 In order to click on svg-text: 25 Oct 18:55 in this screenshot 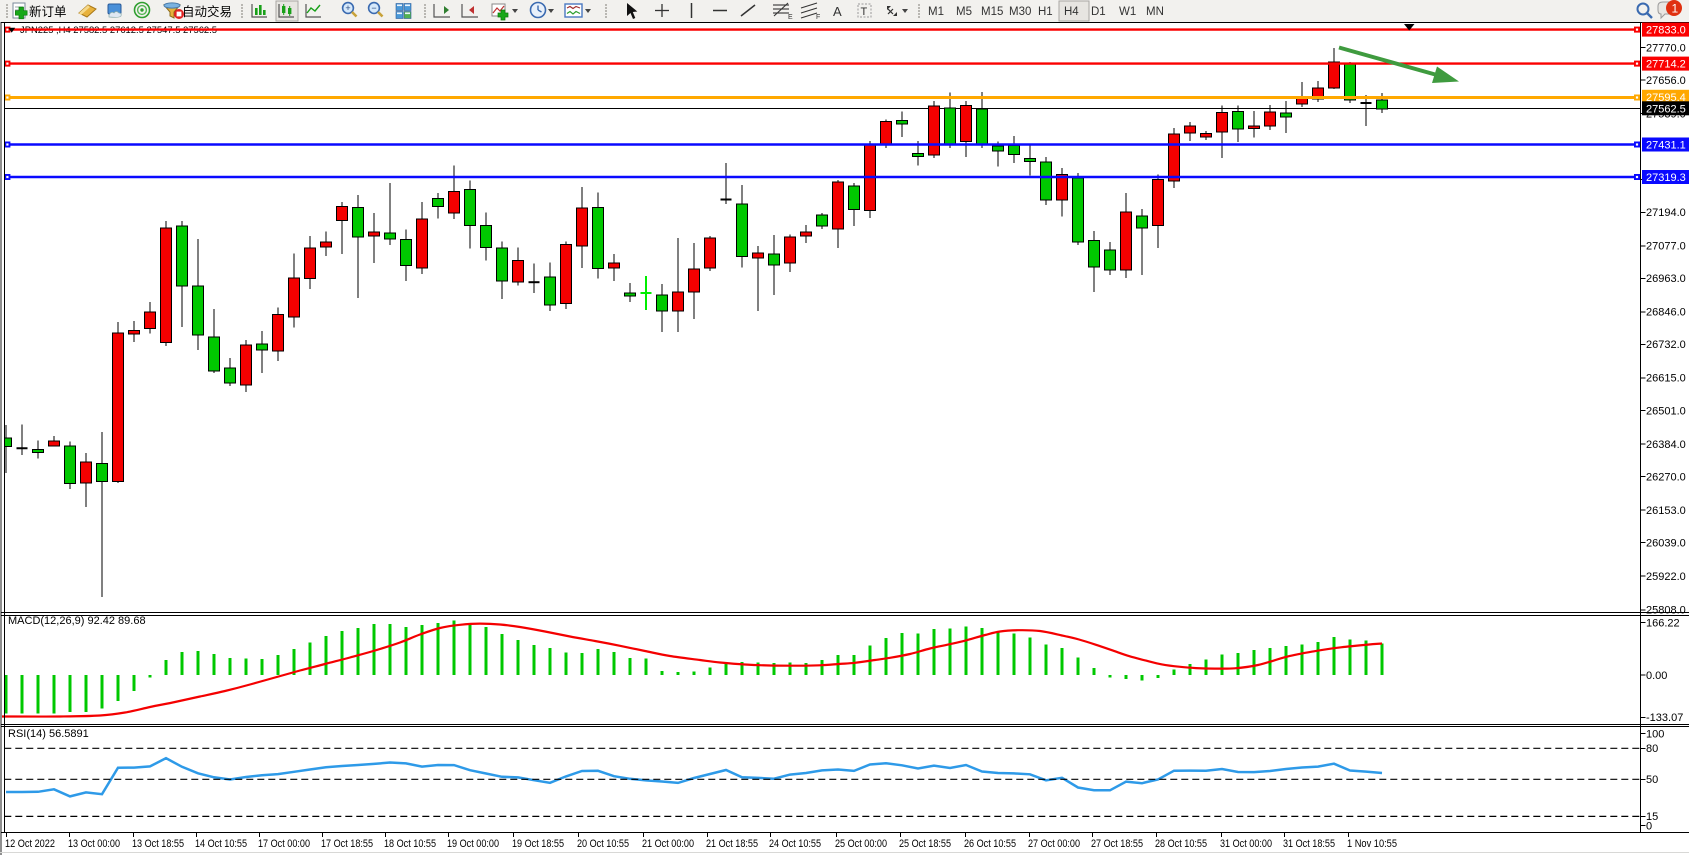, I will do `click(925, 844)`.